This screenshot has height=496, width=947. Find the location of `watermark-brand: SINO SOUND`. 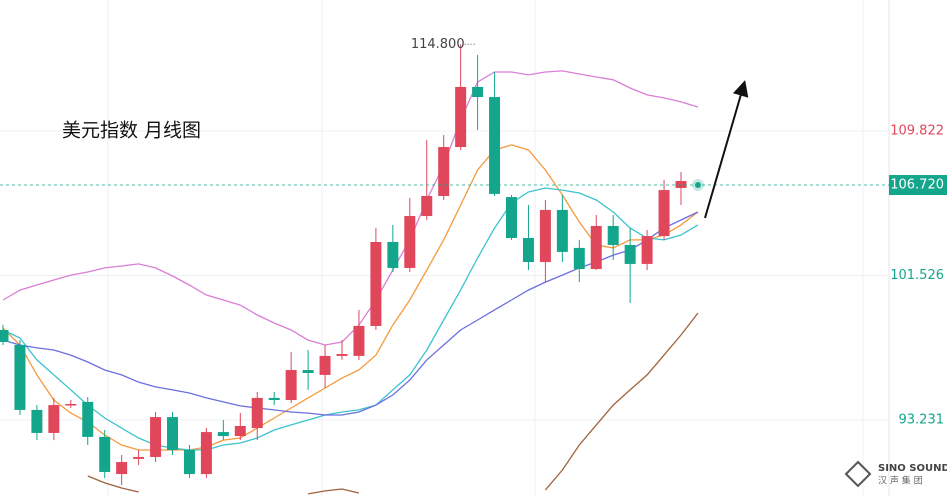

watermark-brand: SINO SOUND is located at coordinates (912, 468).